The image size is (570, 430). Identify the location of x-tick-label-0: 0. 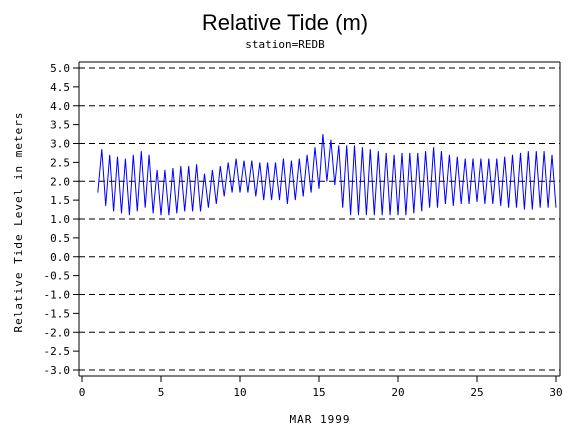
(82, 392).